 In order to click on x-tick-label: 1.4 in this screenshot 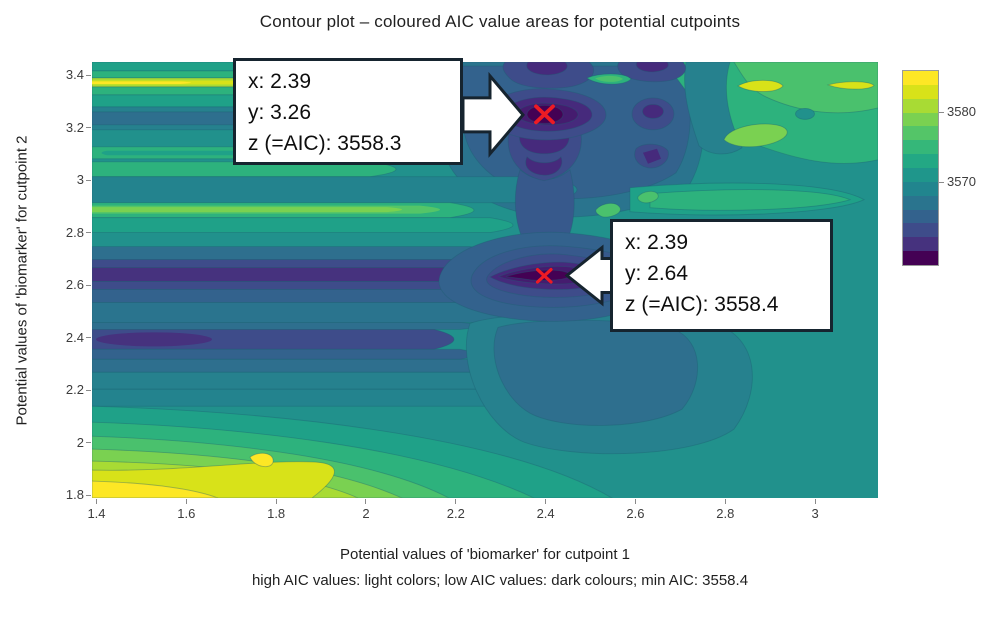, I will do `click(96, 513)`.